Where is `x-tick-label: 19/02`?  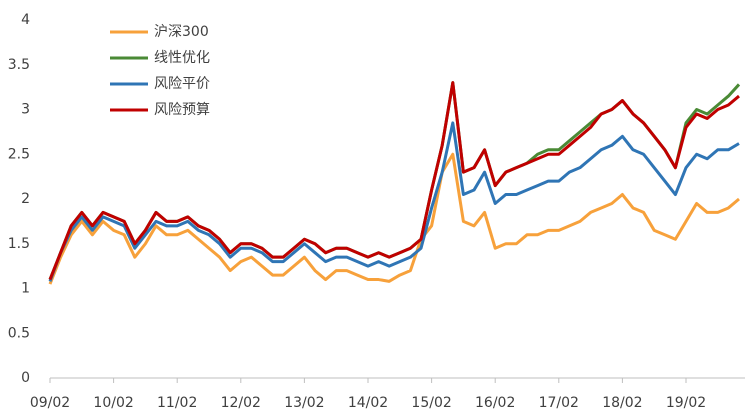 x-tick-label: 19/02 is located at coordinates (686, 403).